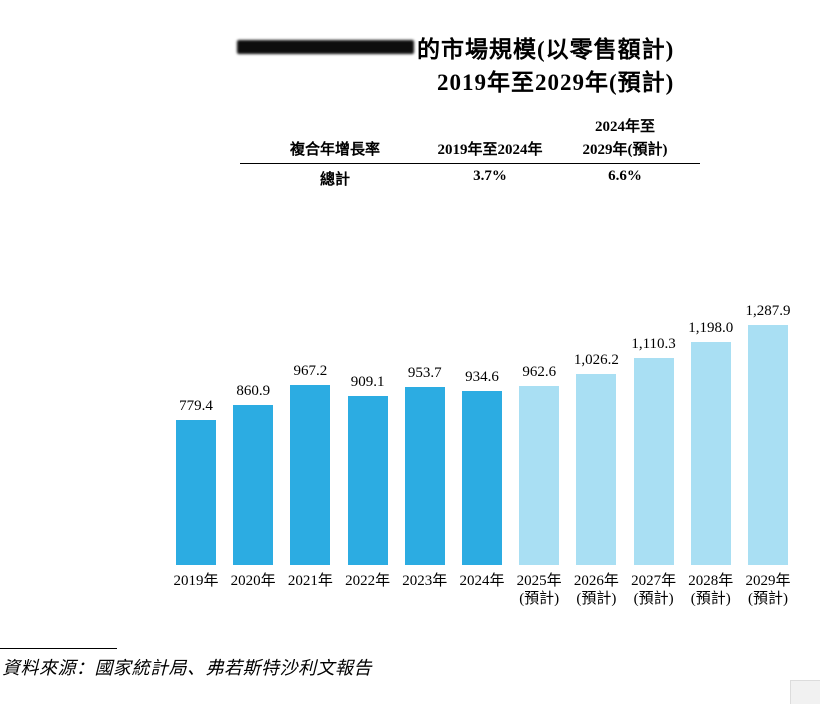  I want to click on chart-title-line1: 的市場規模(以零售額計), so click(455, 47).